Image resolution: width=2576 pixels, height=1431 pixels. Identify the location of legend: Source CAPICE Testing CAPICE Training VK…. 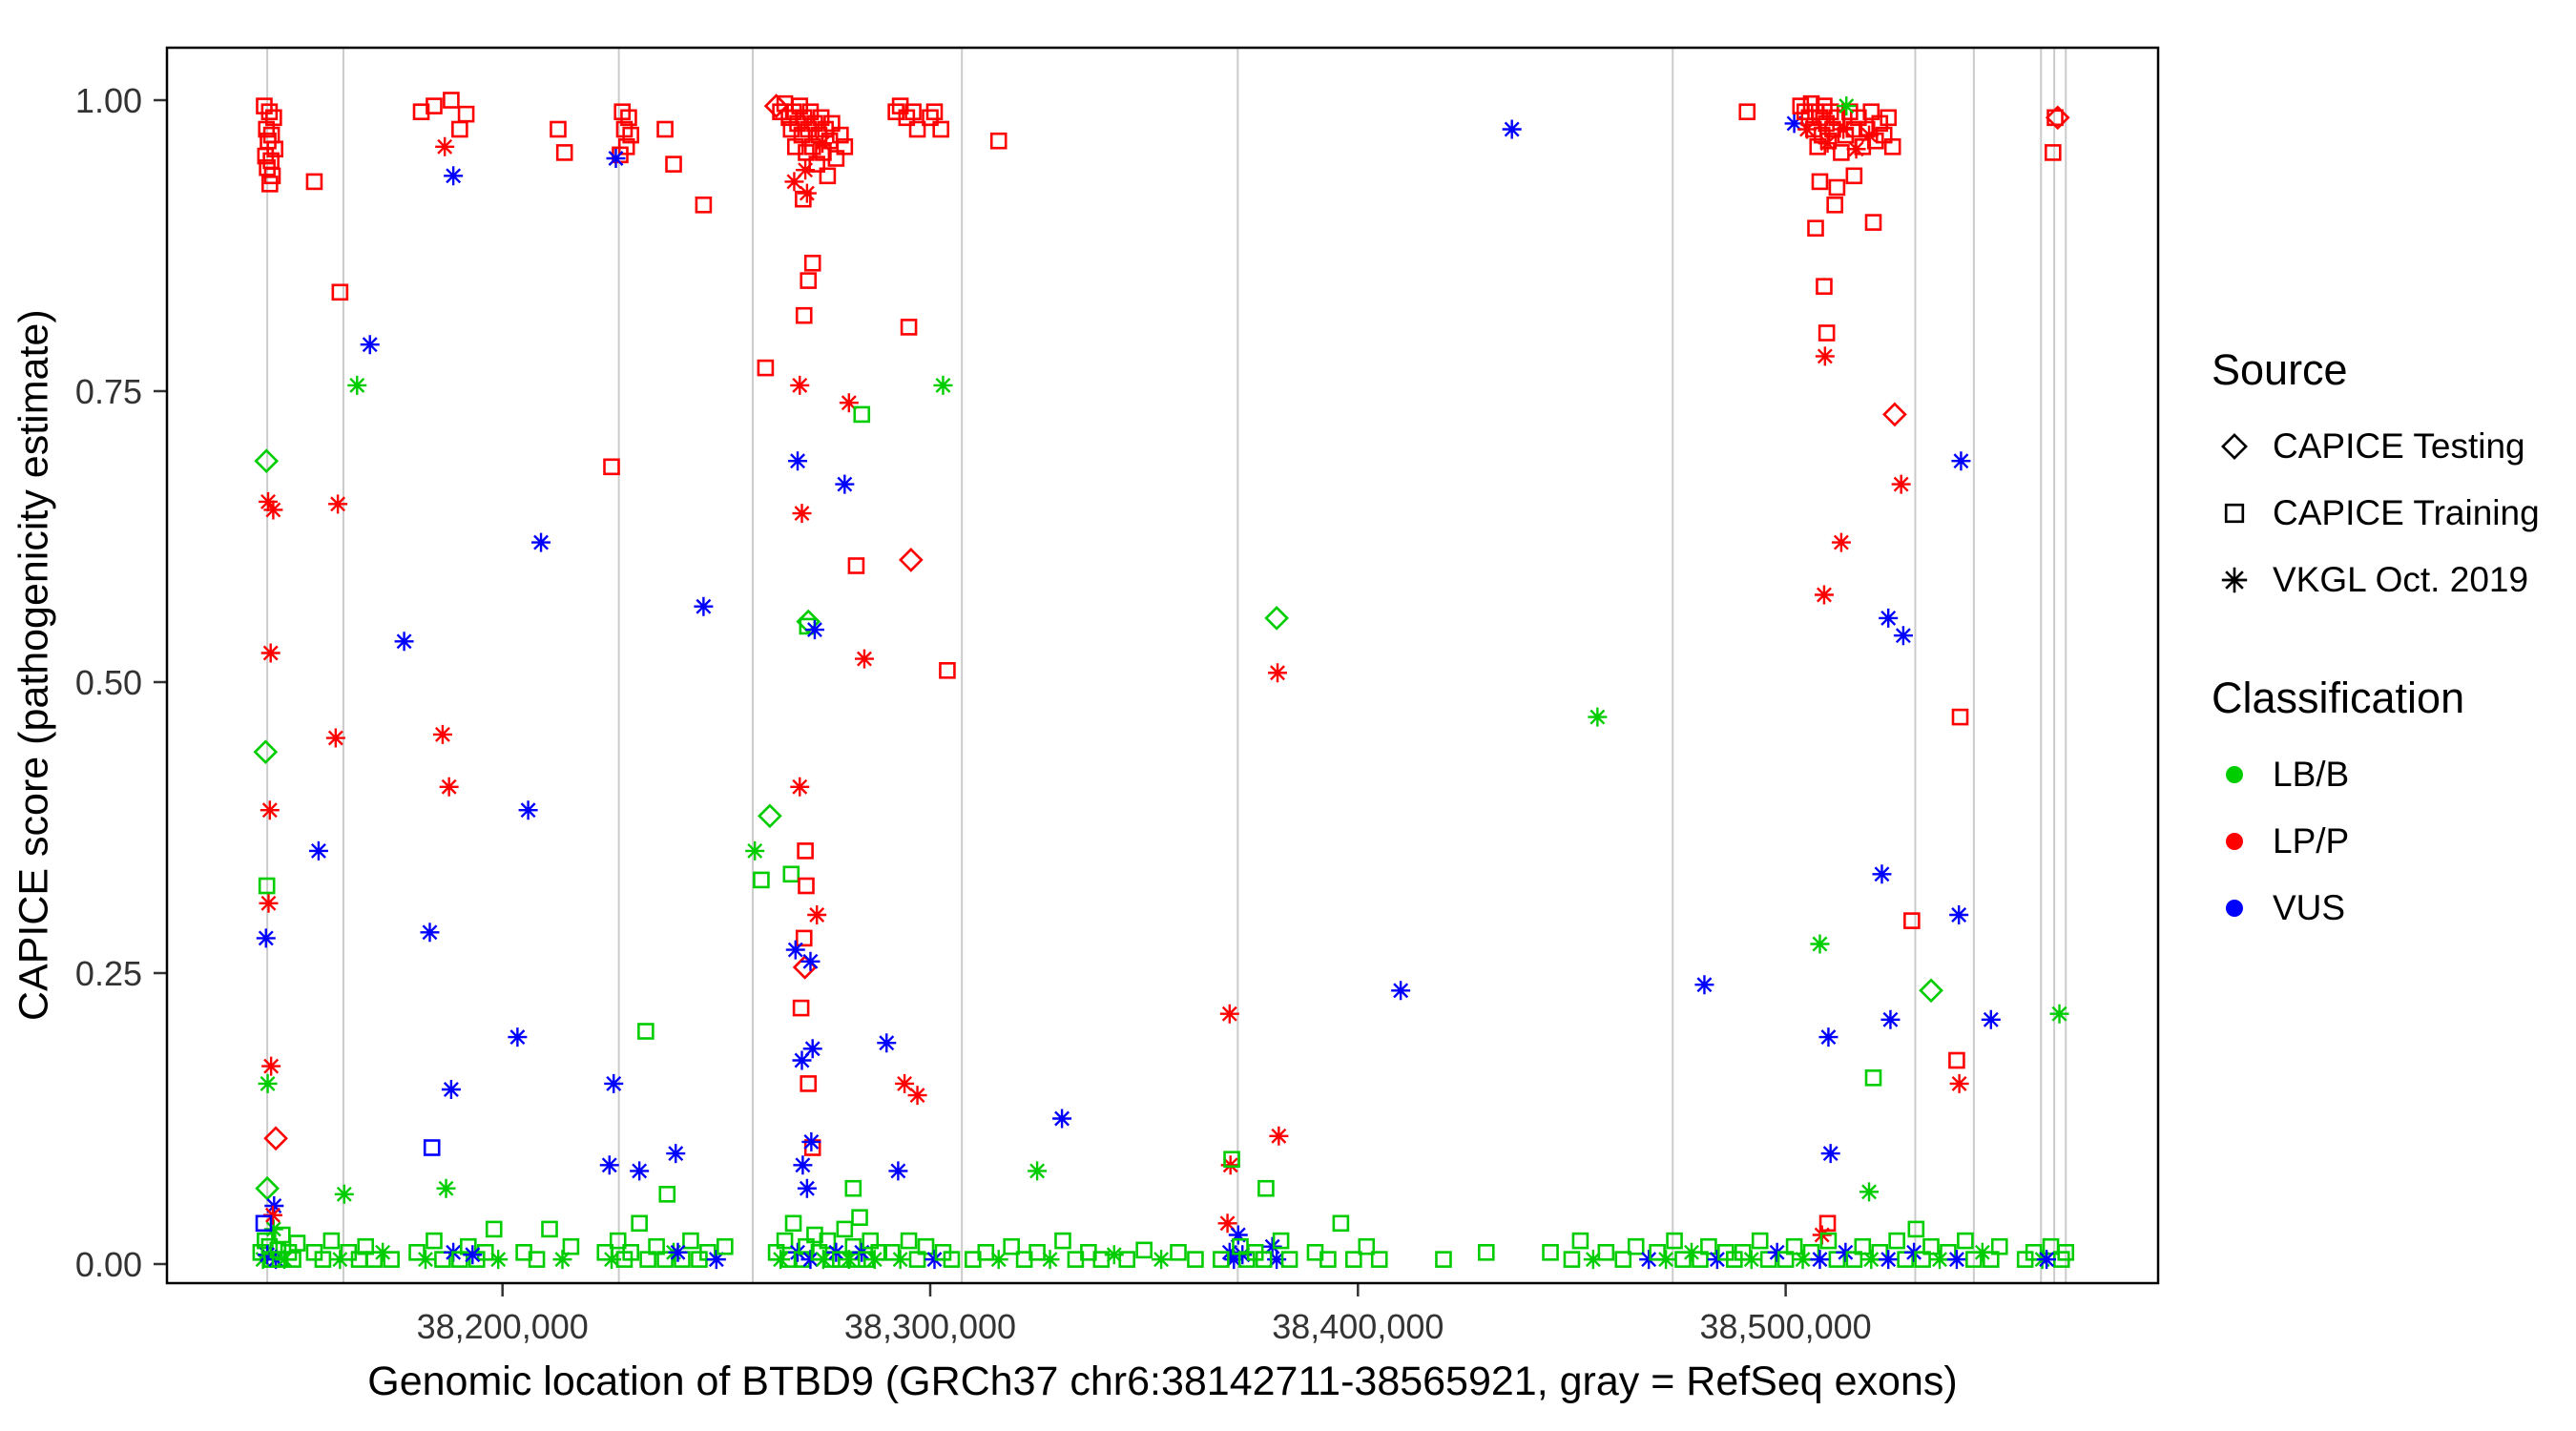
(2394, 648).